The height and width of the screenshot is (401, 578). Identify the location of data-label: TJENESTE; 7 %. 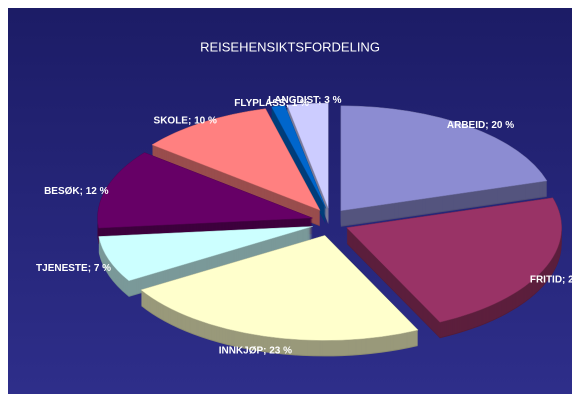
(73, 268).